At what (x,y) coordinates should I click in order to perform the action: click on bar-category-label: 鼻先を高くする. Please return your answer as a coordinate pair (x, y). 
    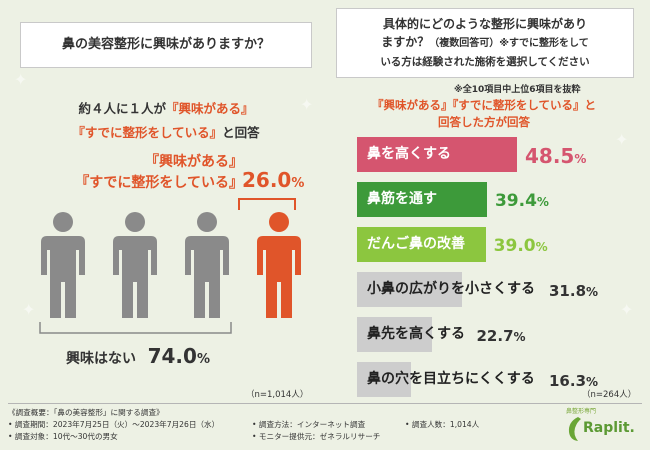
    Looking at the image, I should click on (416, 334).